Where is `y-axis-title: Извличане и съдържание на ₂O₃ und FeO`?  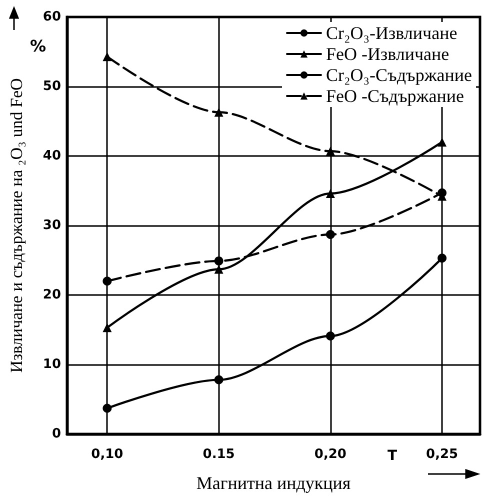 y-axis-title: Извличане и съдържание на ₂O₃ und FeO is located at coordinates (16, 225).